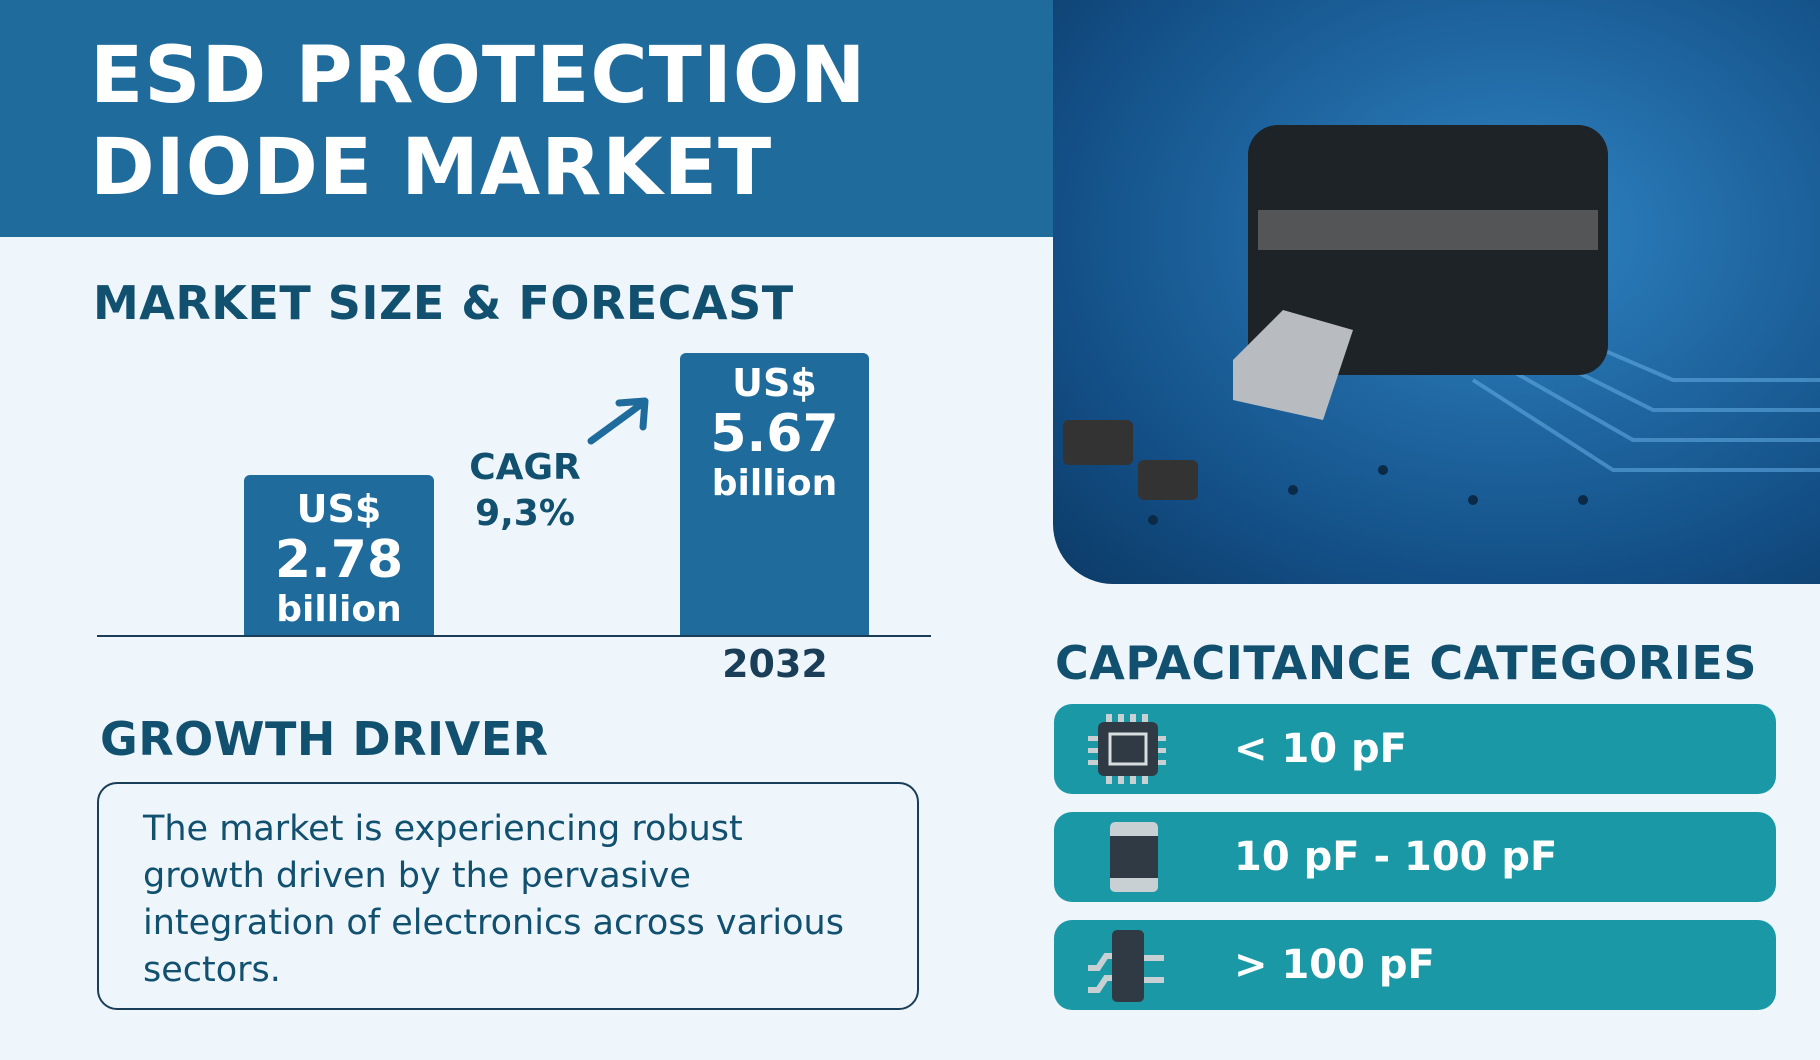 This screenshot has height=1060, width=1820. Describe the element at coordinates (1144, 749) in the screenshot. I see `chip-icon` at that location.